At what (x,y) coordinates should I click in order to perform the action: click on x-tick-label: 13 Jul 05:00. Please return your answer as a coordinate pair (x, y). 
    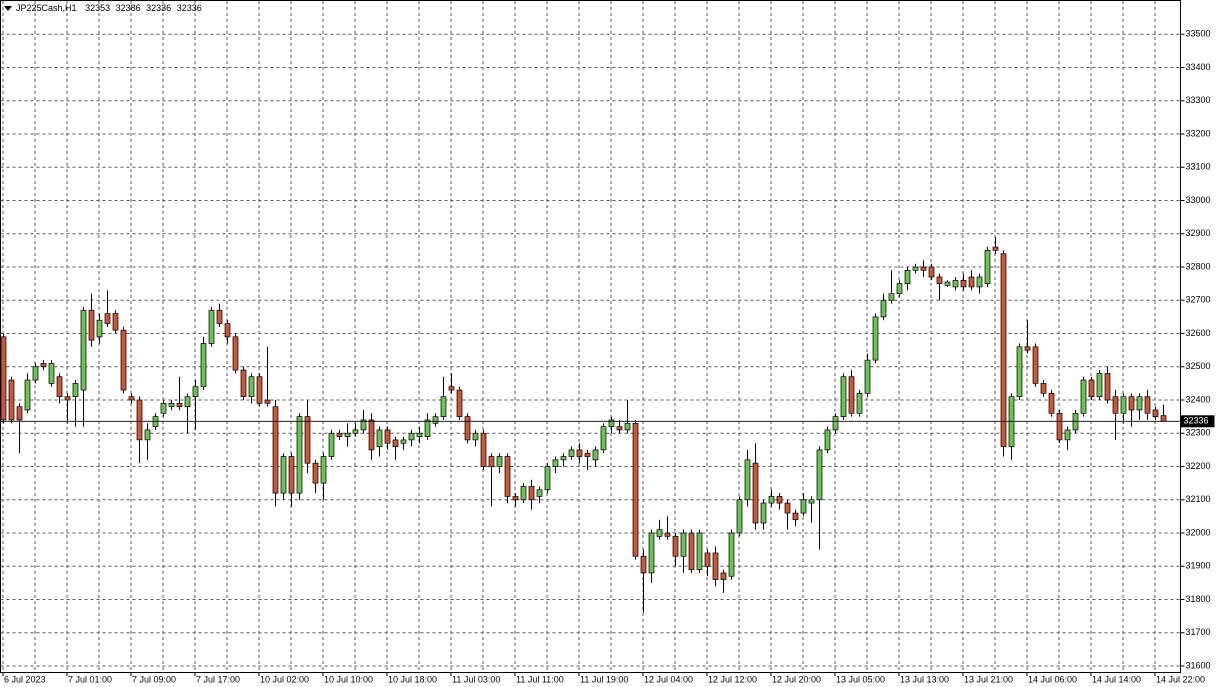
    Looking at the image, I should click on (860, 679).